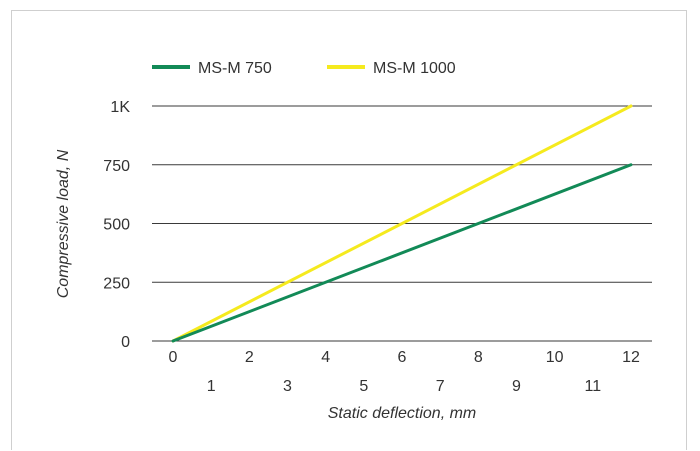 The image size is (700, 451). What do you see at coordinates (287, 386) in the screenshot?
I see `x-tick-label: 3` at bounding box center [287, 386].